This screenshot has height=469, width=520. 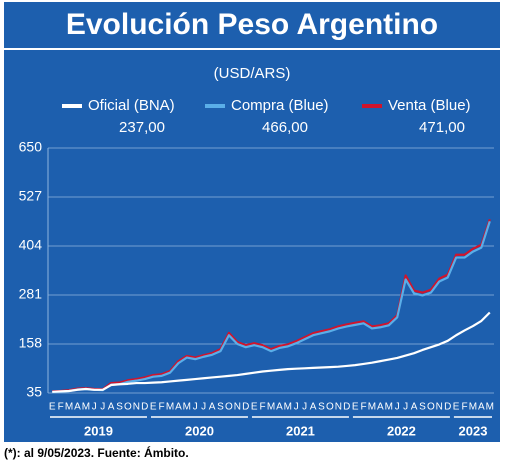 I want to click on legend-value: 466,00, so click(x=285, y=127).